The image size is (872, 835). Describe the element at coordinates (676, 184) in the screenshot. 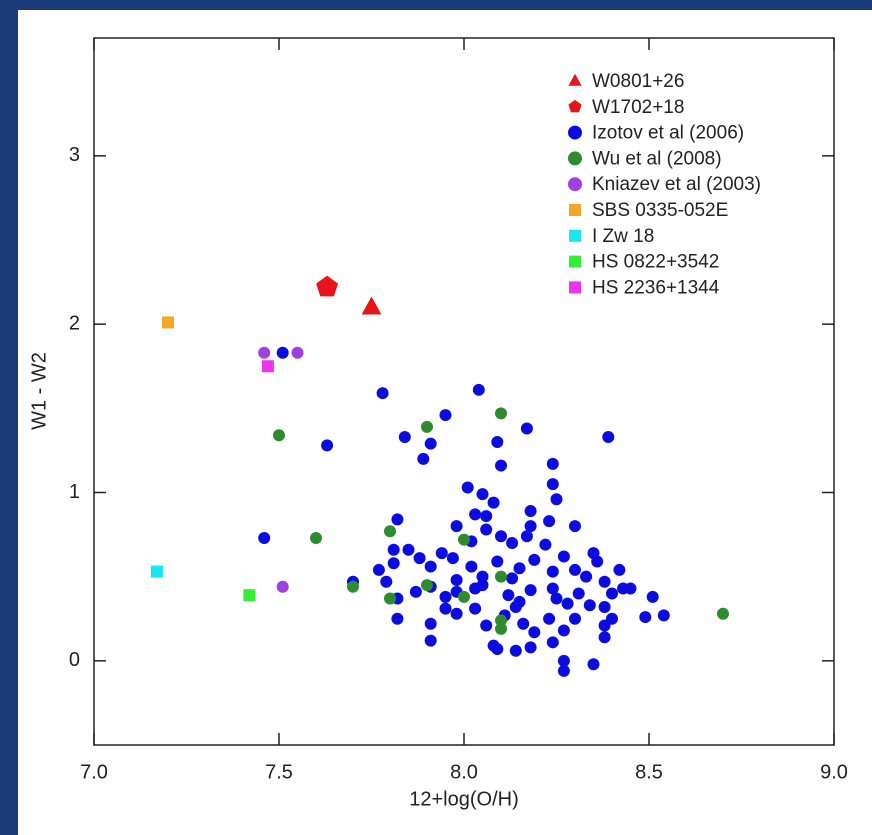

I see `legend-label: Kniazev et al (2003)` at that location.